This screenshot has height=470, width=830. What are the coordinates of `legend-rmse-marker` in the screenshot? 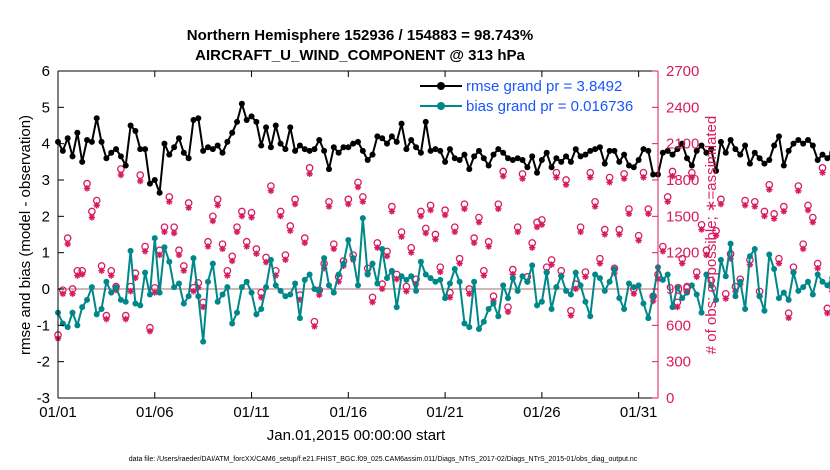 It's located at (441, 86).